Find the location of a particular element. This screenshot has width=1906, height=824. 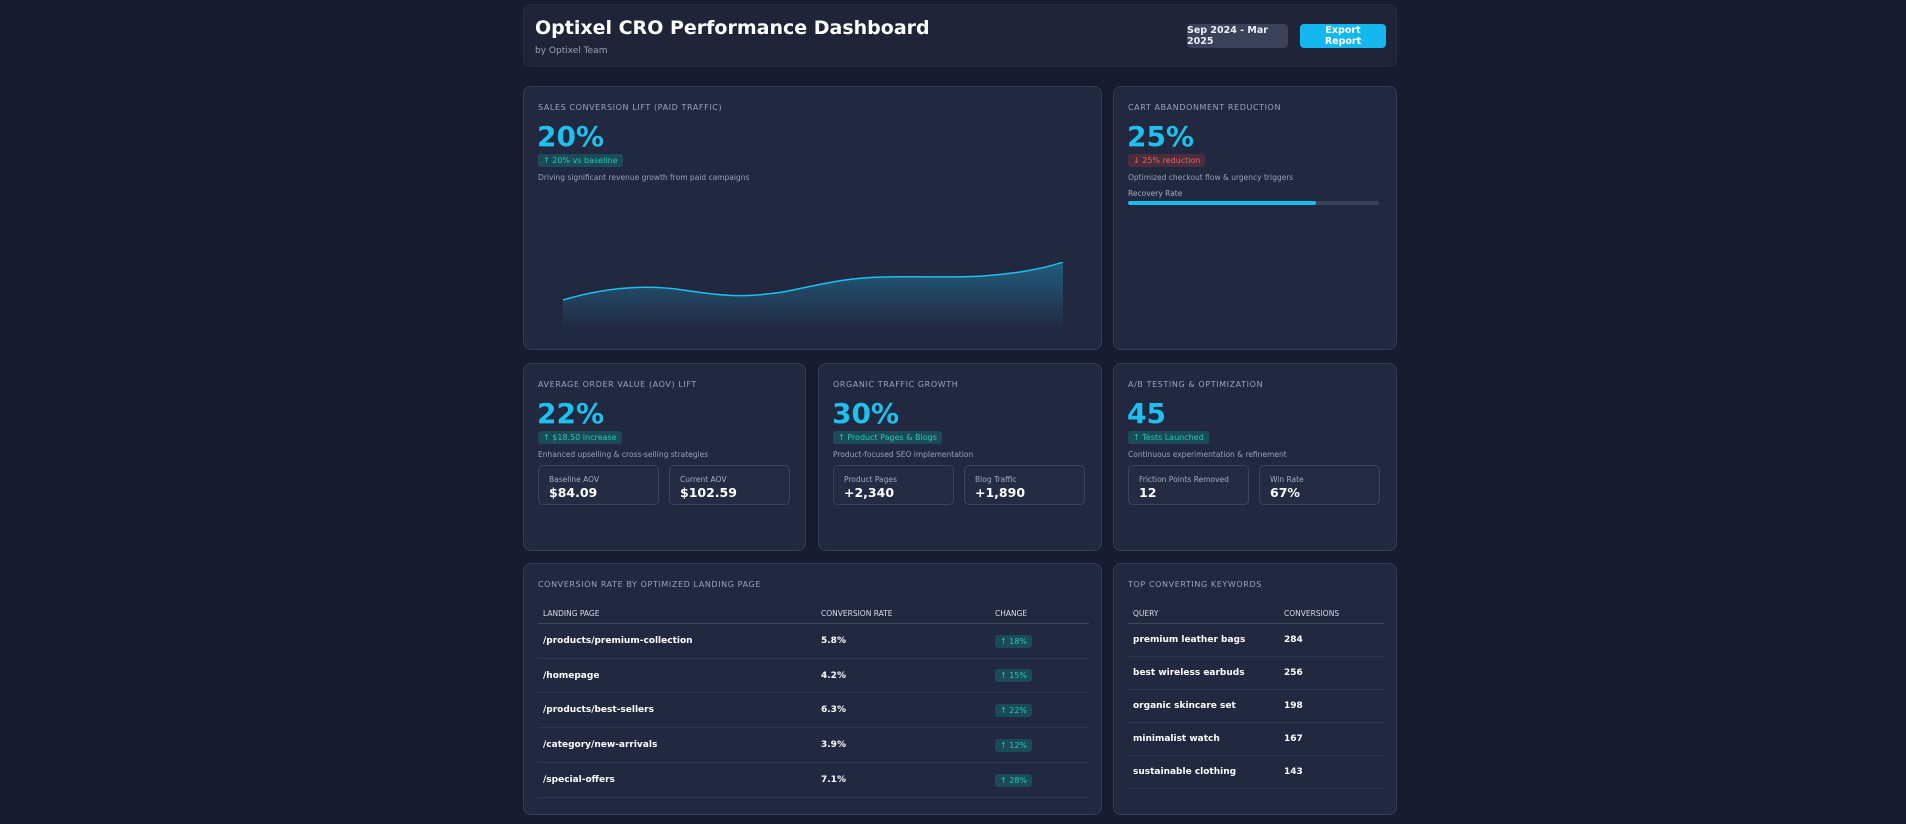

card-label: Average Order Value (AOV) Lift is located at coordinates (617, 384).